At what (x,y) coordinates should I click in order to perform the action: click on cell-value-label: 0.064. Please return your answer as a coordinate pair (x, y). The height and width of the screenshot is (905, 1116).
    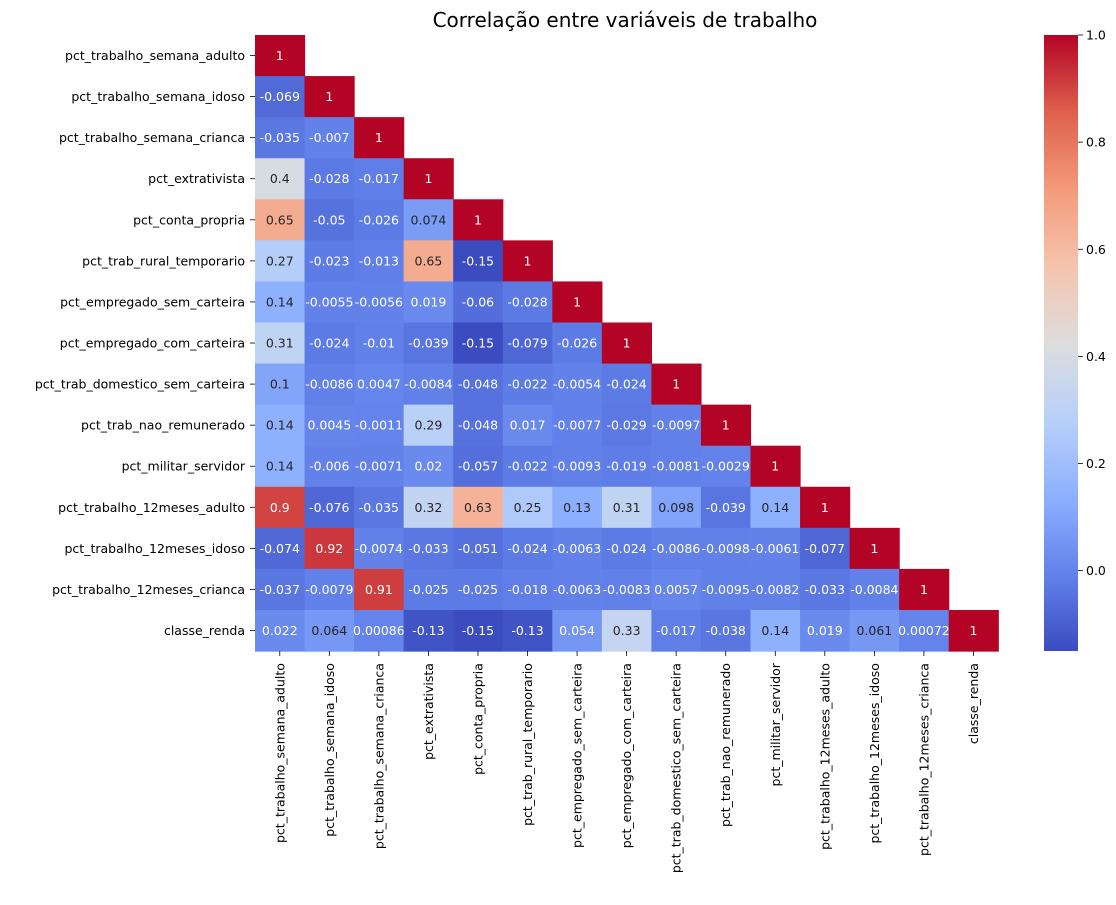
    Looking at the image, I should click on (329, 630).